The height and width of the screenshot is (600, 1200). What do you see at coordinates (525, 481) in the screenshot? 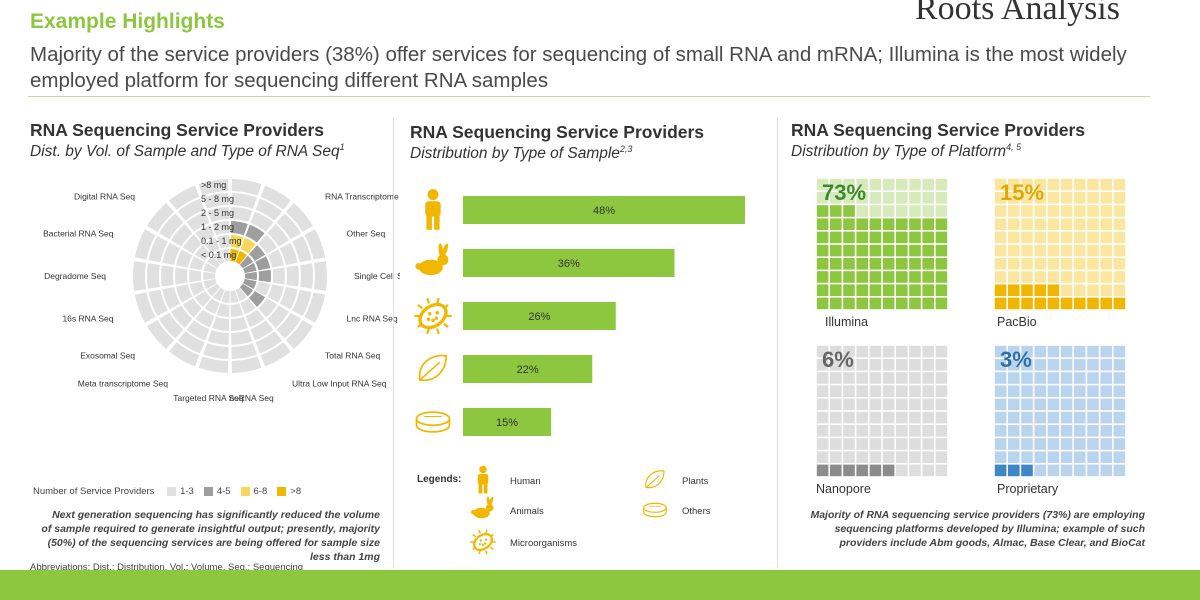
I see `legend-label: Human` at bounding box center [525, 481].